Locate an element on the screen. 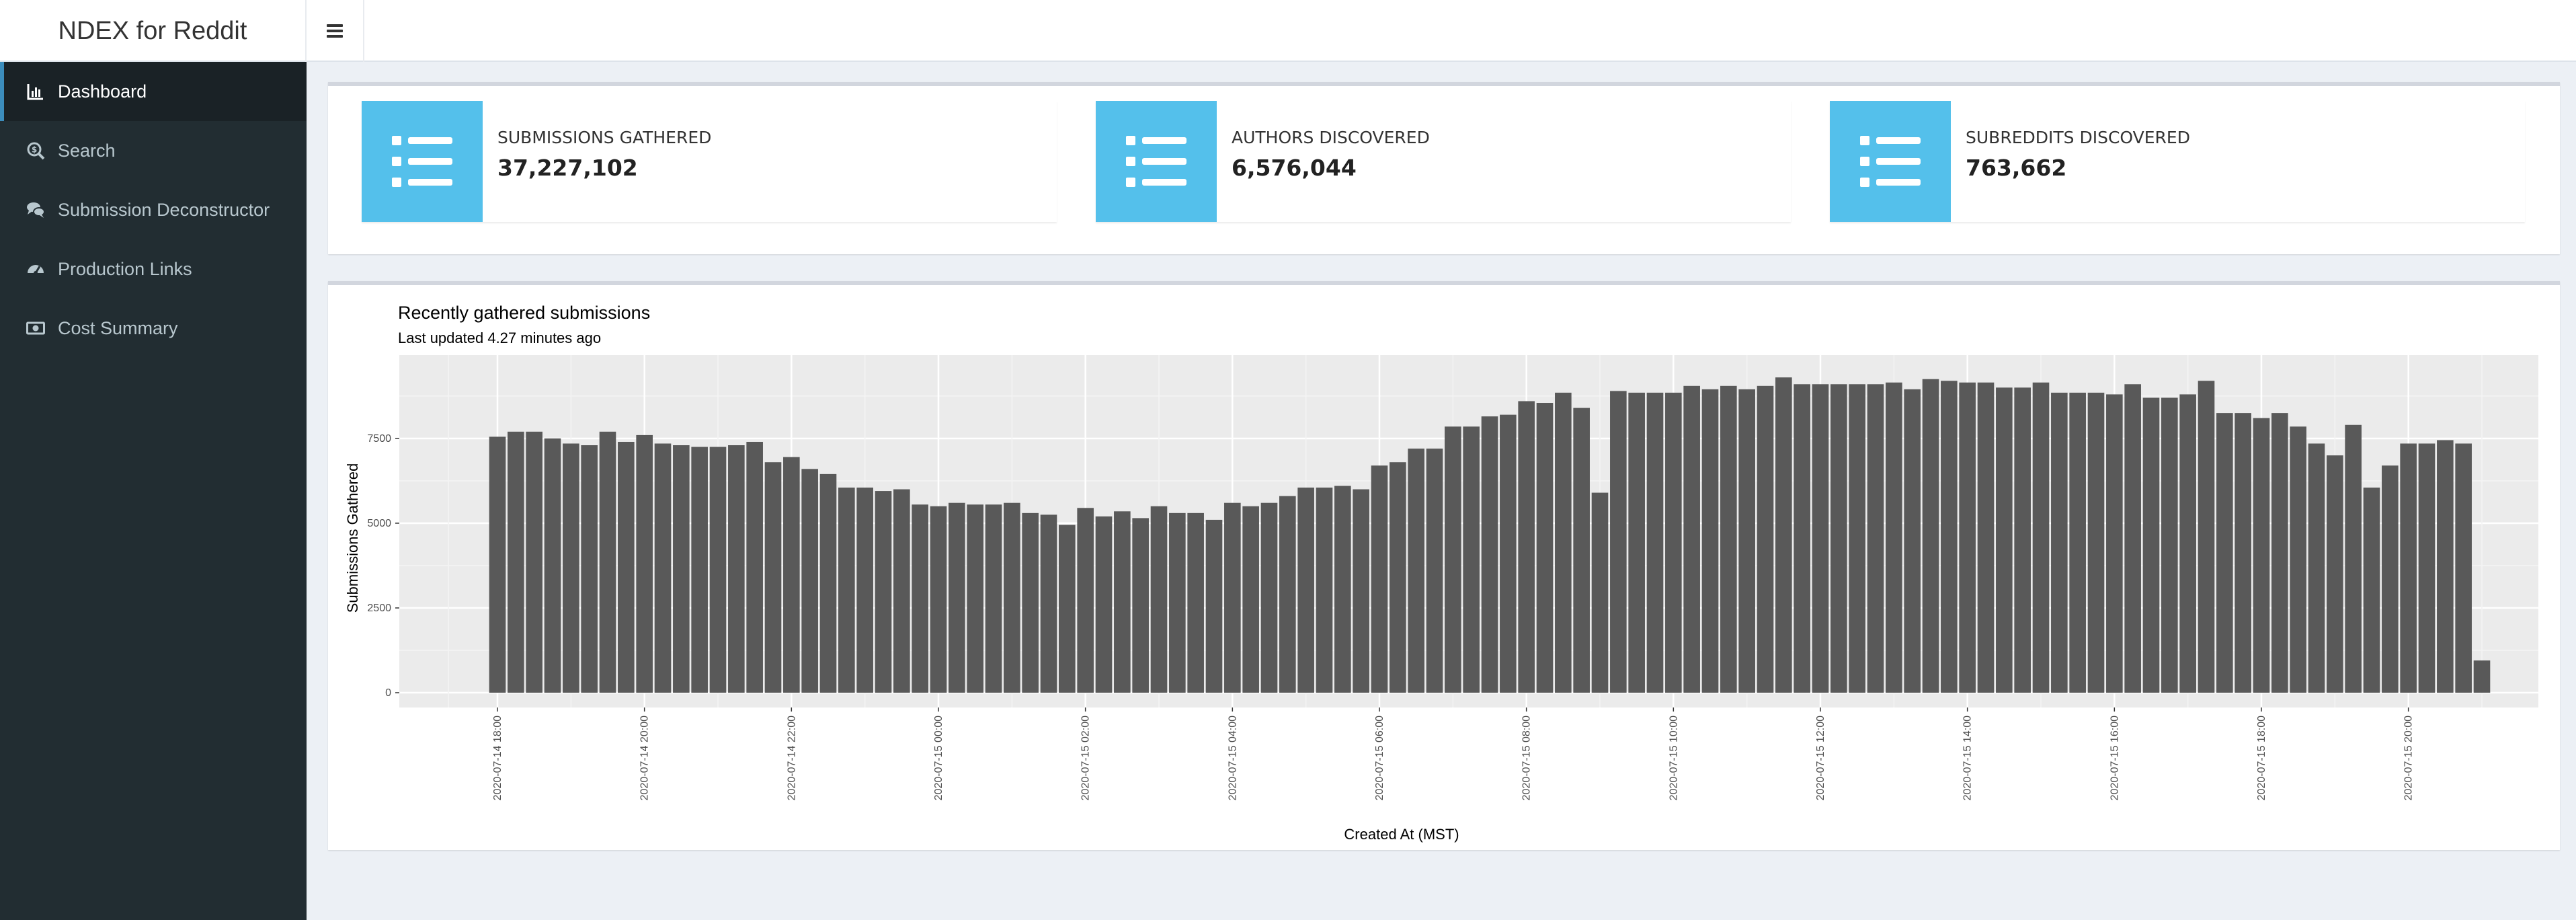 This screenshot has height=920, width=2576. x-tick-label: 2020-07-15 18:00 is located at coordinates (2261, 758).